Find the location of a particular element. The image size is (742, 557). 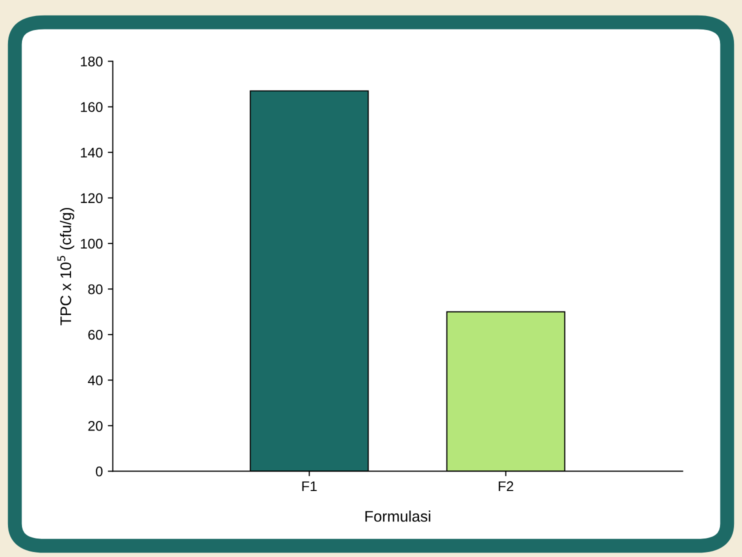

x-tick-label: F2 is located at coordinates (506, 486).